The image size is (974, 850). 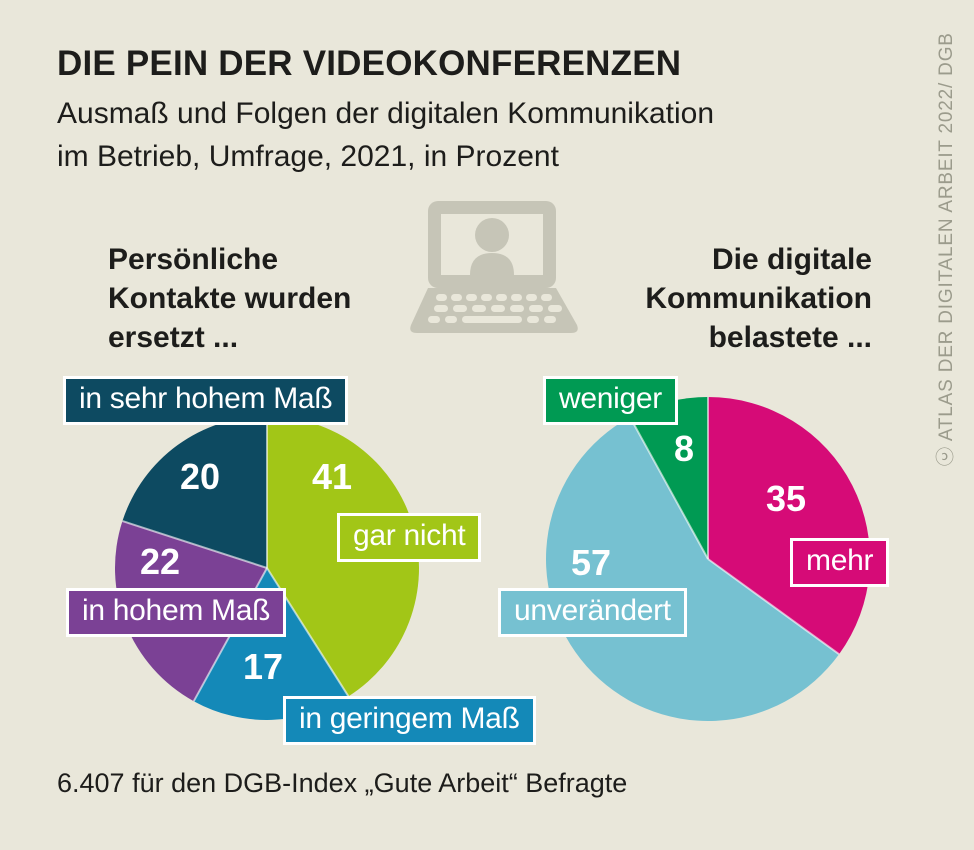 I want to click on slice-value-weniger: 8, so click(x=684, y=448).